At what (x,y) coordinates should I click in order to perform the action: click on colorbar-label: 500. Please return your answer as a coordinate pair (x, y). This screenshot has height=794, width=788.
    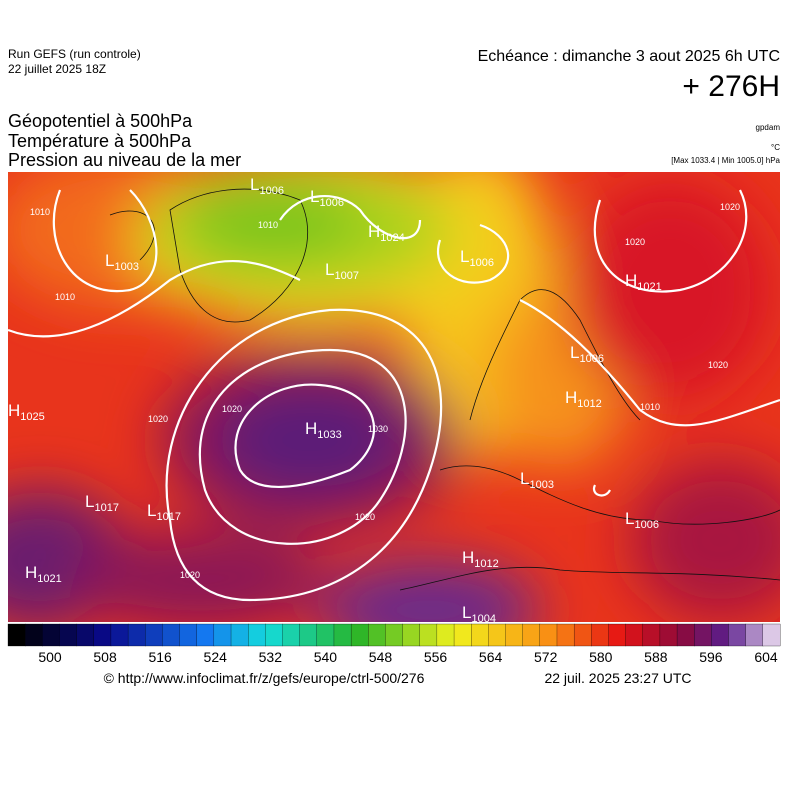
    Looking at the image, I should click on (50, 657).